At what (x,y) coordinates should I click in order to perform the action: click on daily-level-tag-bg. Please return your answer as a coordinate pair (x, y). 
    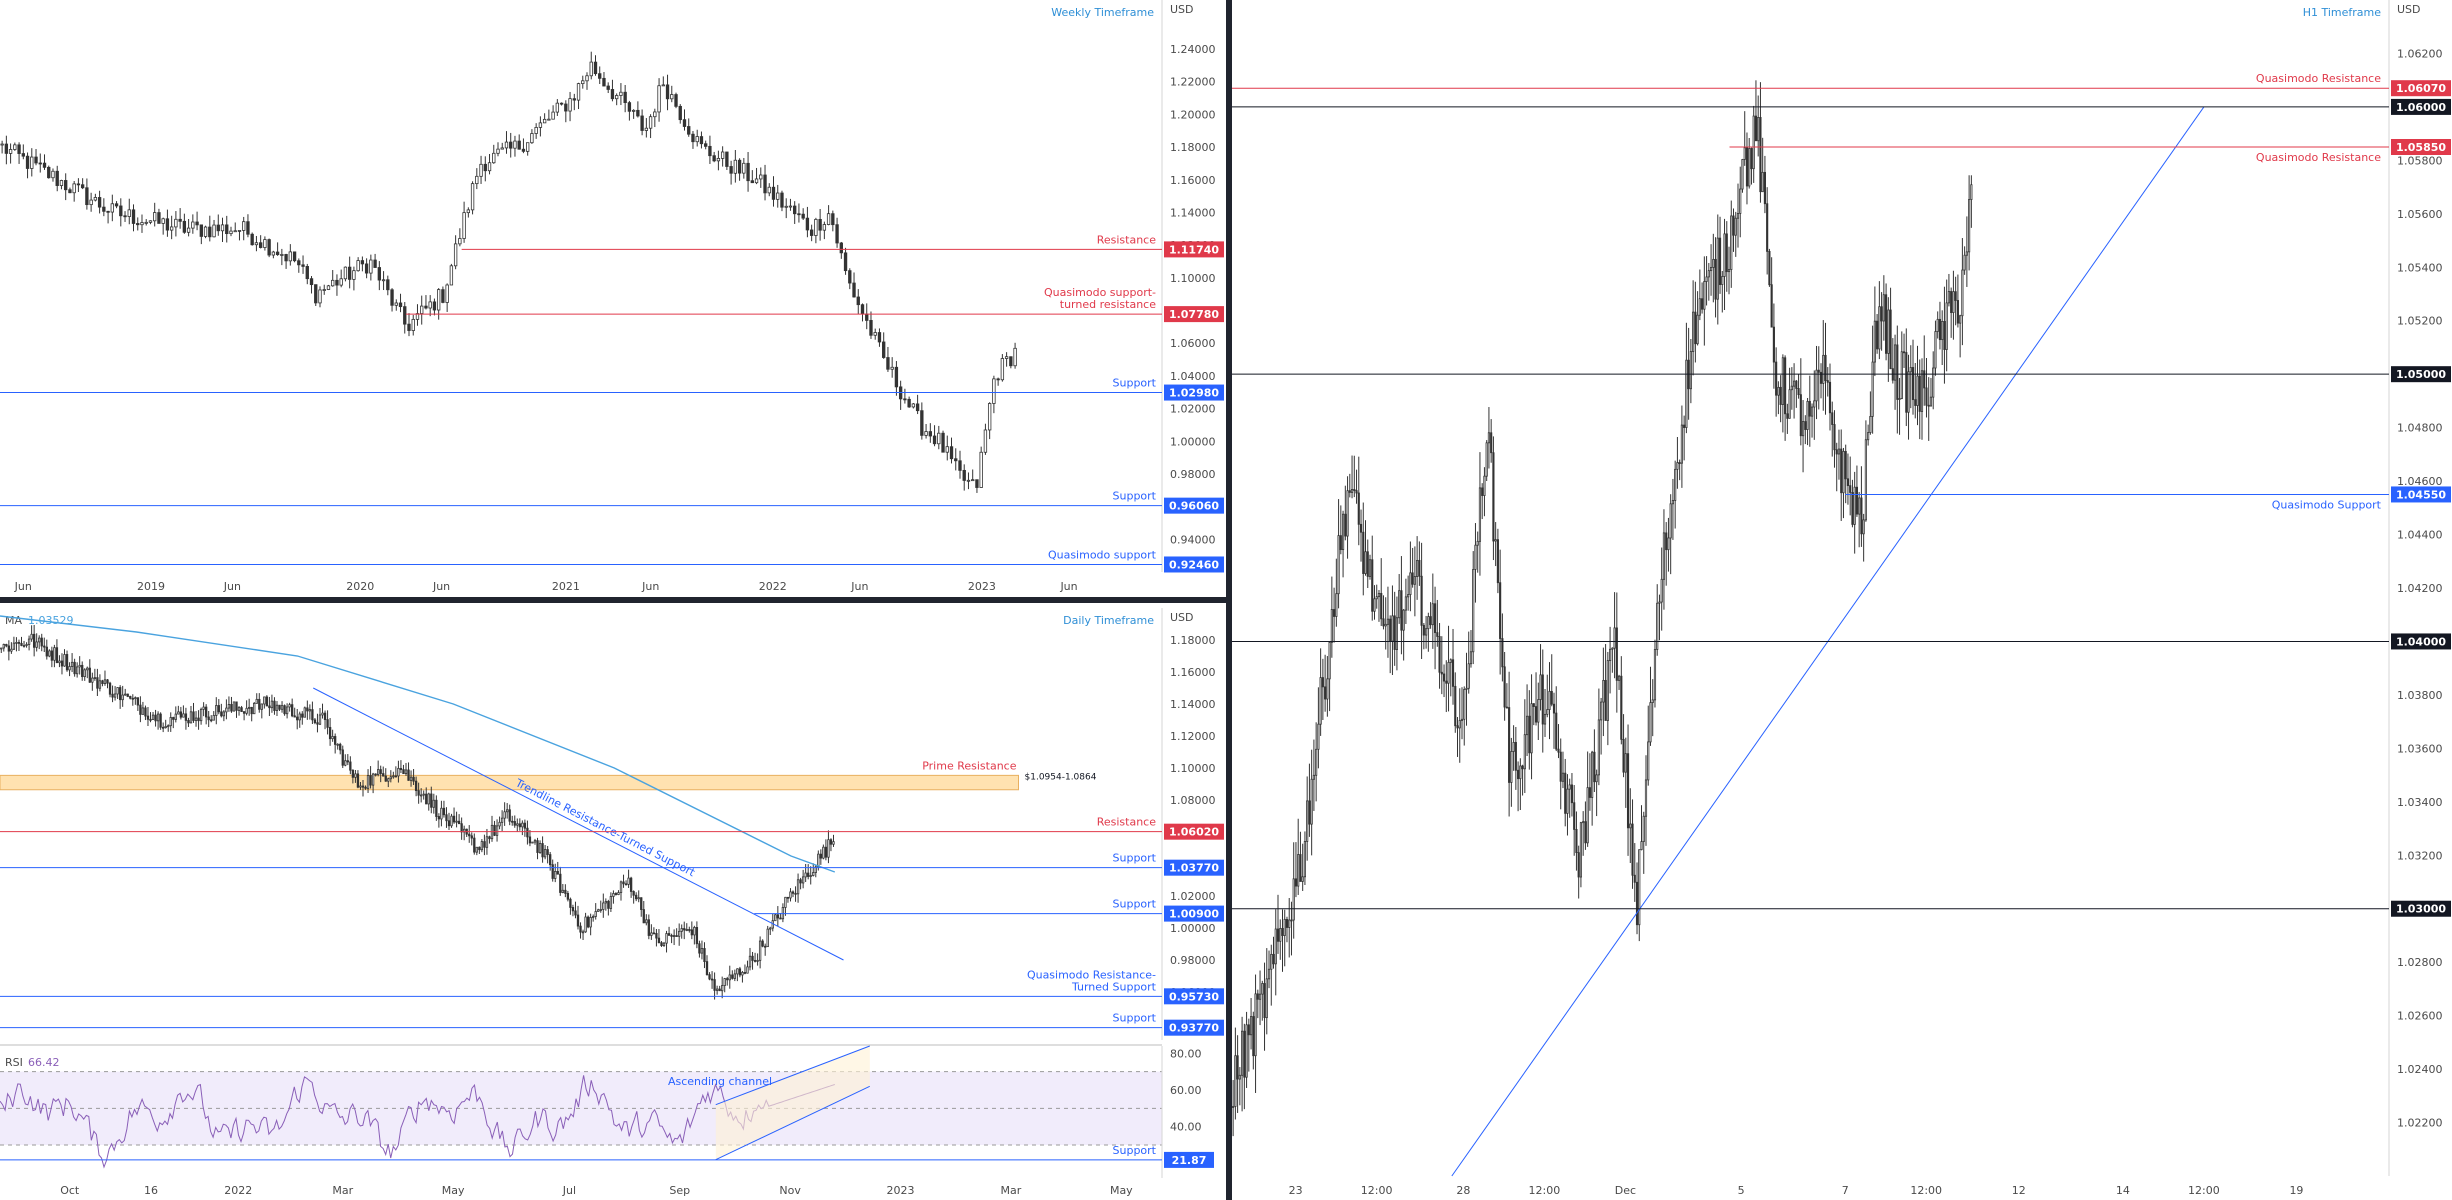
    Looking at the image, I should click on (1194, 1027).